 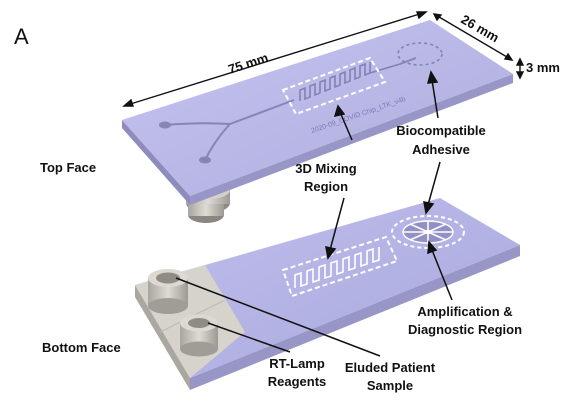 What do you see at coordinates (21, 36) in the screenshot?
I see `panel-label: A` at bounding box center [21, 36].